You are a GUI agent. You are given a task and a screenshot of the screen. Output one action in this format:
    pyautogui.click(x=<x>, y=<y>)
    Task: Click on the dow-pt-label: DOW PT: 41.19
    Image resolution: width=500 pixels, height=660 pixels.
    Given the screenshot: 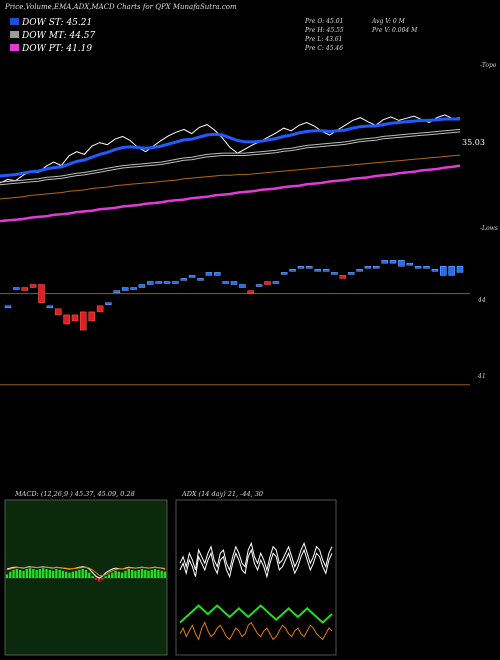 What is the action you would take?
    pyautogui.click(x=51, y=49)
    